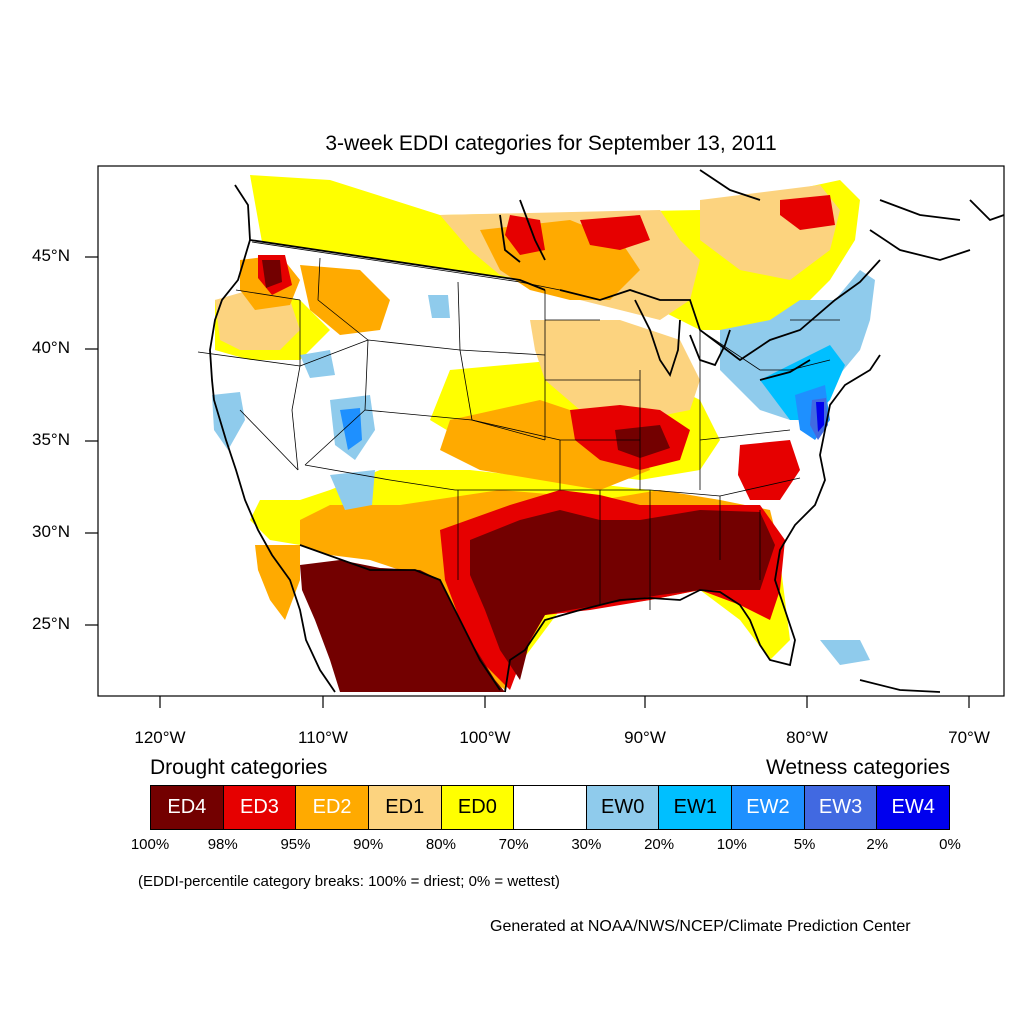  What do you see at coordinates (222, 844) in the screenshot?
I see `percentile-break-label: 98%` at bounding box center [222, 844].